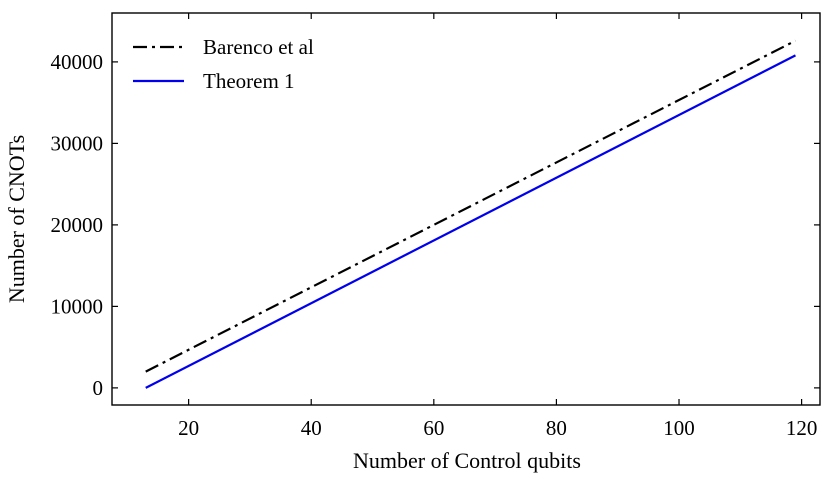  I want to click on x-tick-label: 60, so click(433, 428).